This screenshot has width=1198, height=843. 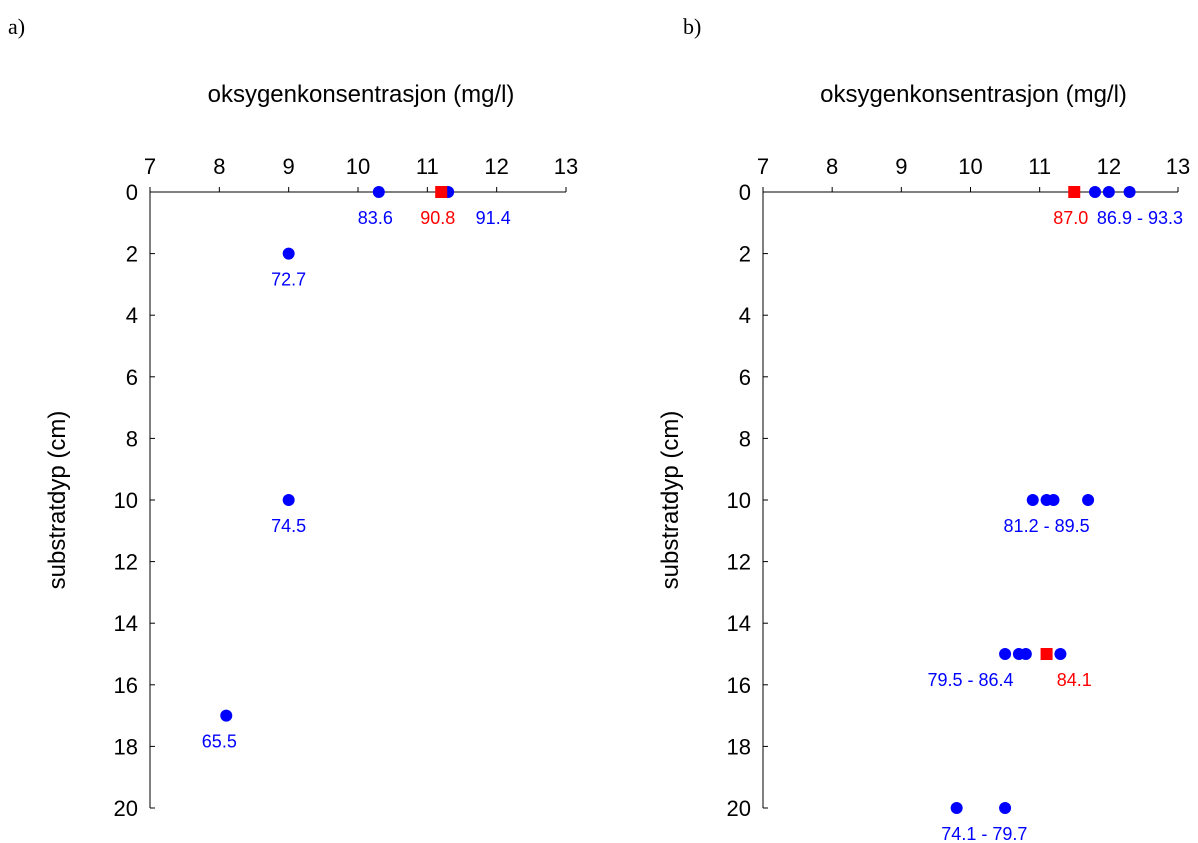 What do you see at coordinates (739, 623) in the screenshot?
I see `y-tick-label-b: 14` at bounding box center [739, 623].